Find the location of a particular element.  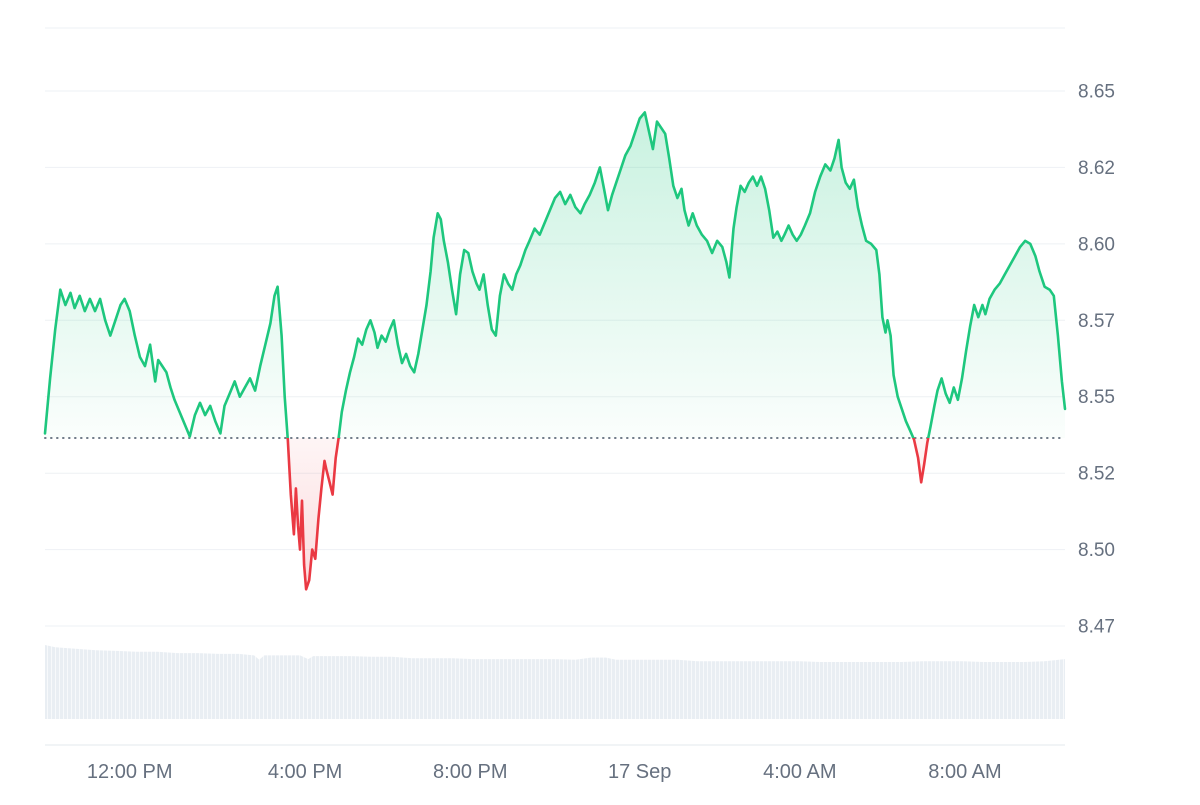

x-axis-label: 4:00 AM is located at coordinates (799, 772).